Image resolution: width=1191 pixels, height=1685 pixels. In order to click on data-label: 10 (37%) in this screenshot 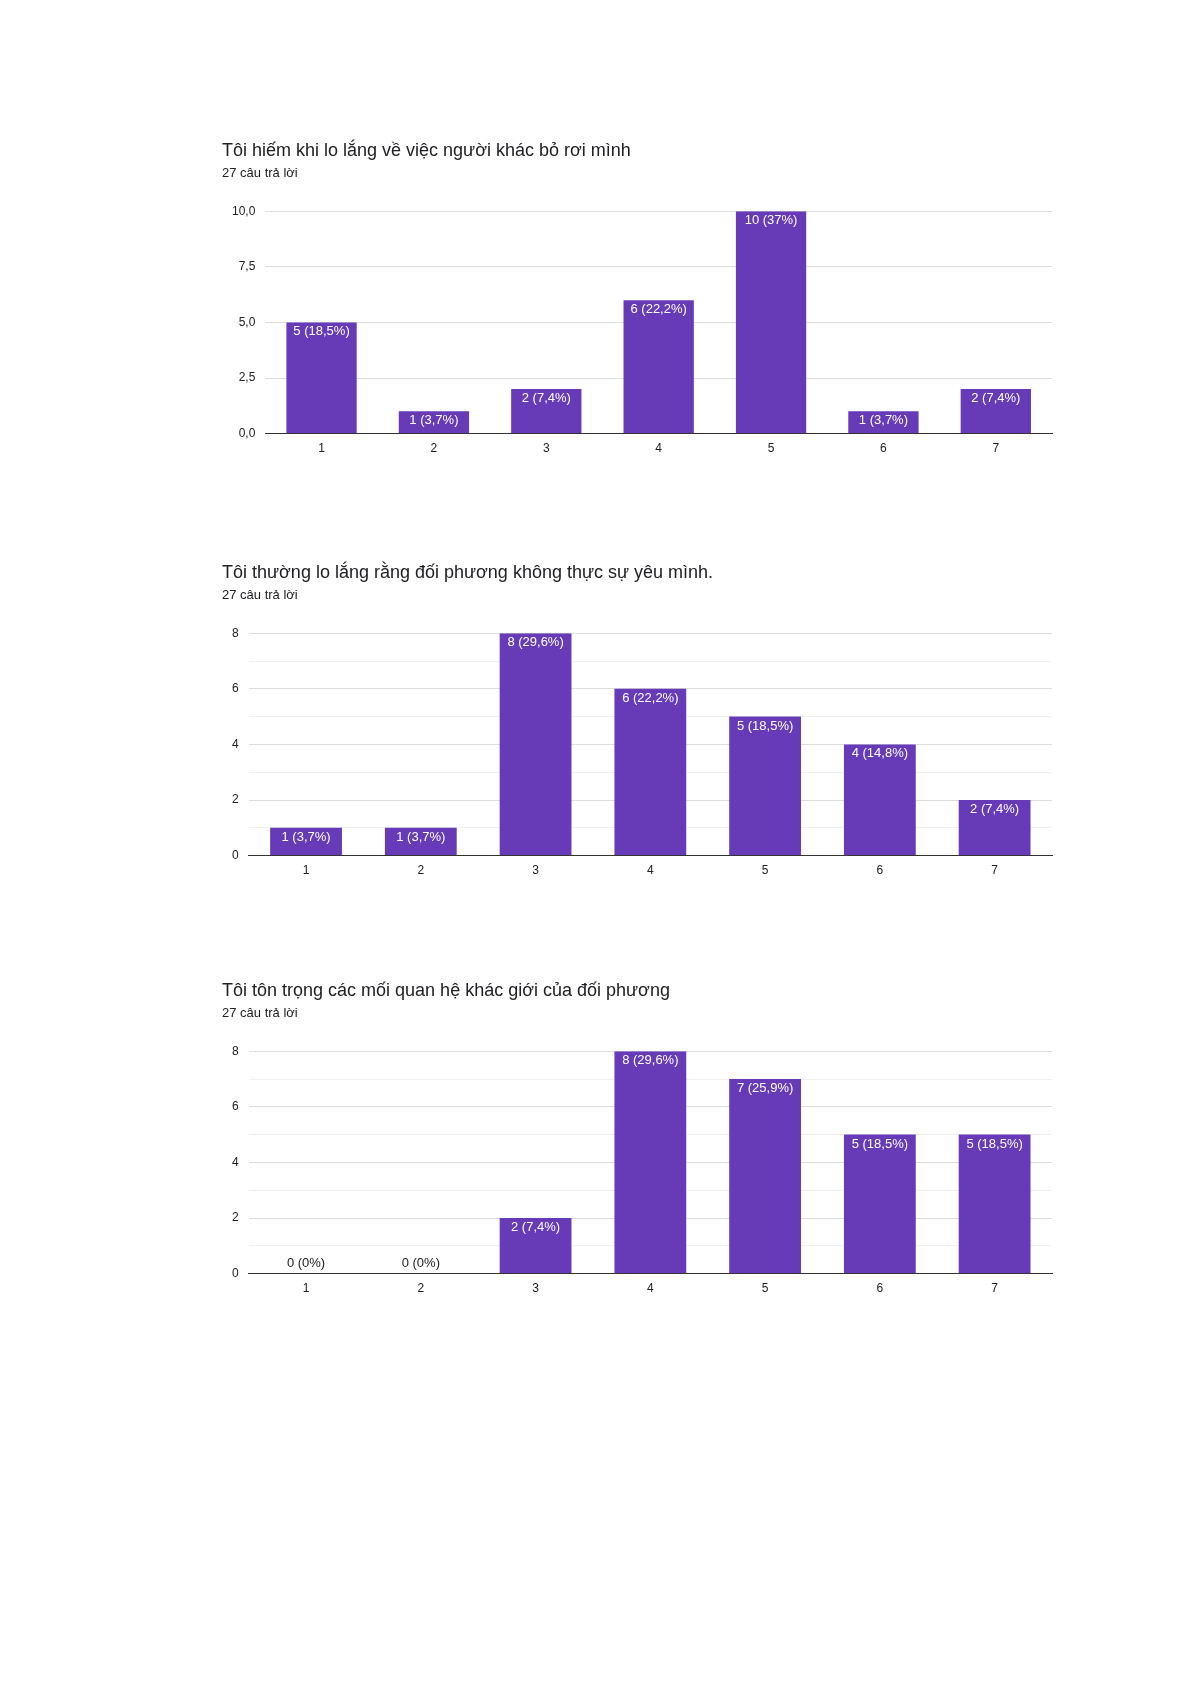, I will do `click(771, 220)`.